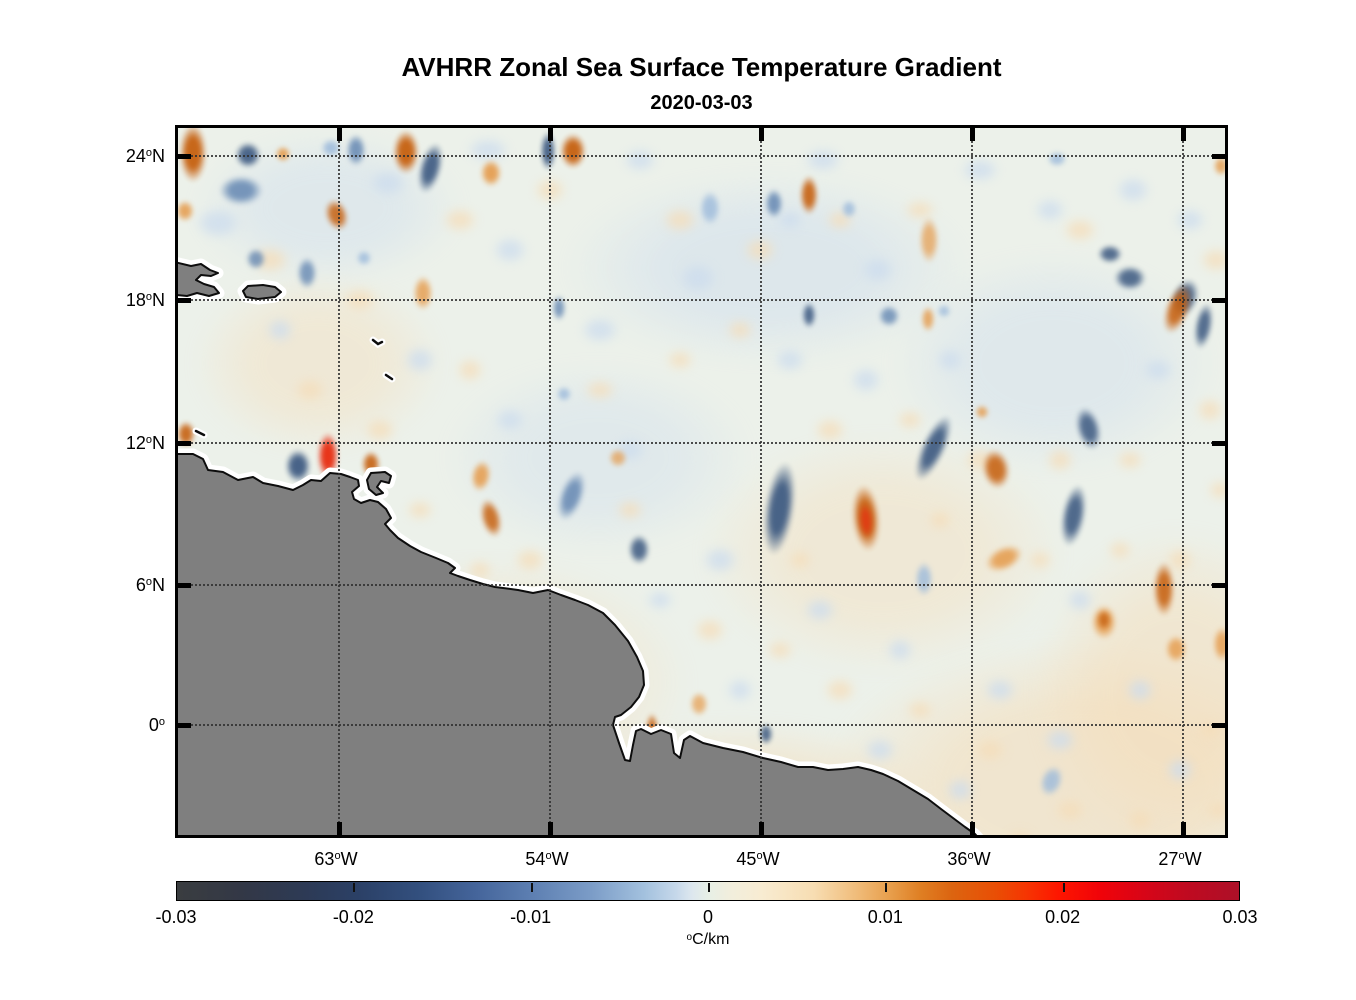 The height and width of the screenshot is (1000, 1356). I want to click on colorbar-unit-label: oC/km, so click(708, 940).